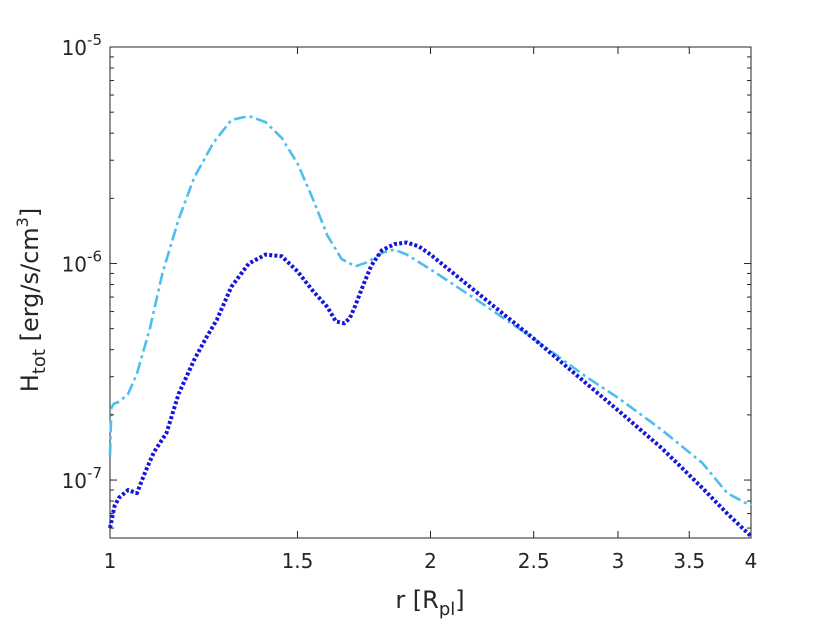 The height and width of the screenshot is (623, 830). I want to click on x-axis-label-subscript: pl, so click(447, 609).